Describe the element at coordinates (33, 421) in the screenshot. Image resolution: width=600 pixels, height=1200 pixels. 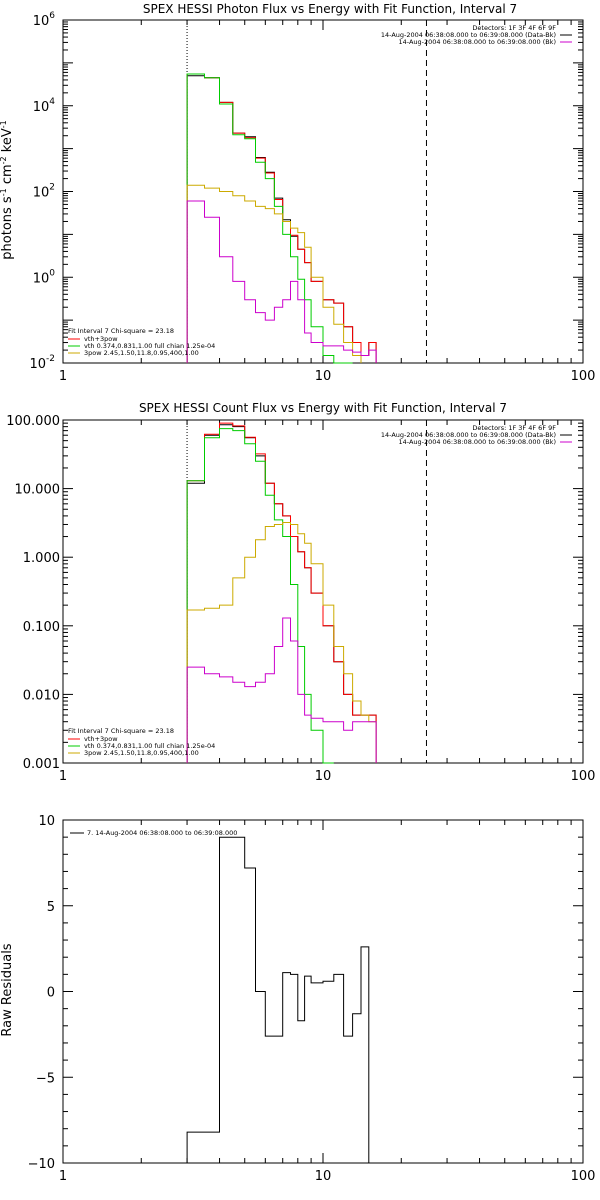
I see `y-tick-label: 100.000` at that location.